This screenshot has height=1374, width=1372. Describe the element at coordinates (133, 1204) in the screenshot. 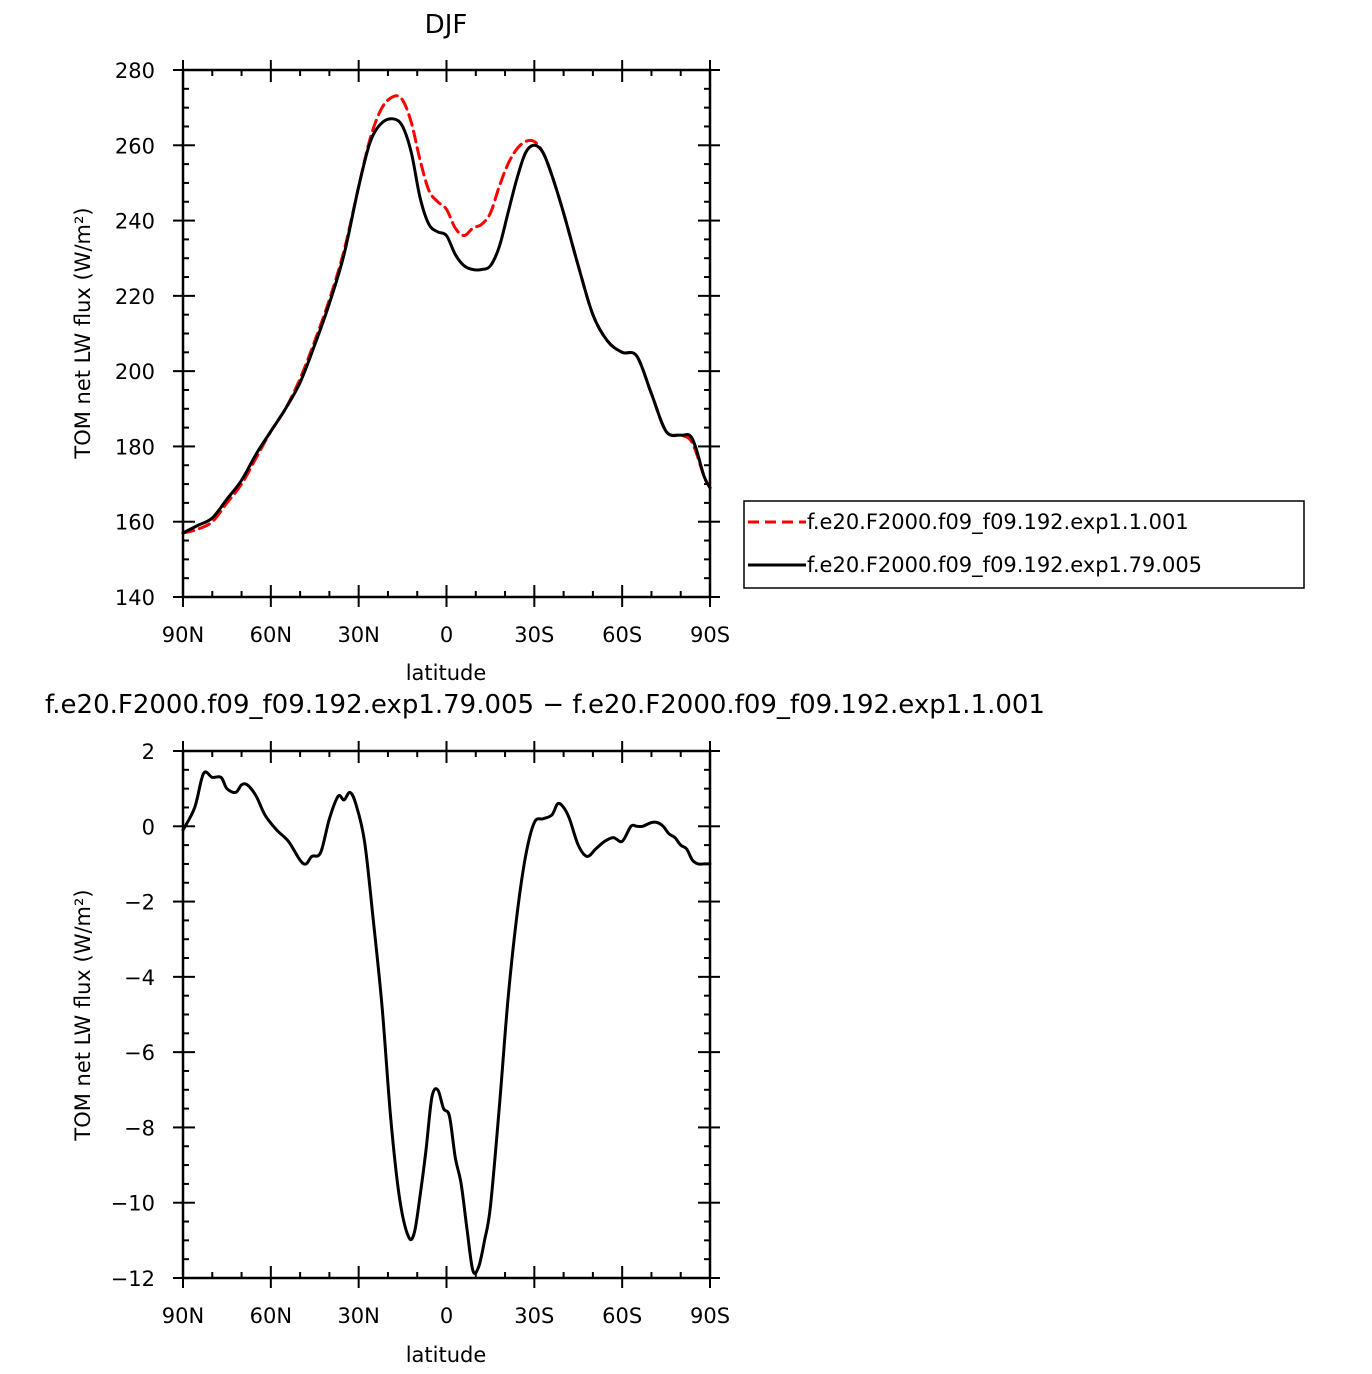

I see `bottom-y-tick-label: −10` at that location.